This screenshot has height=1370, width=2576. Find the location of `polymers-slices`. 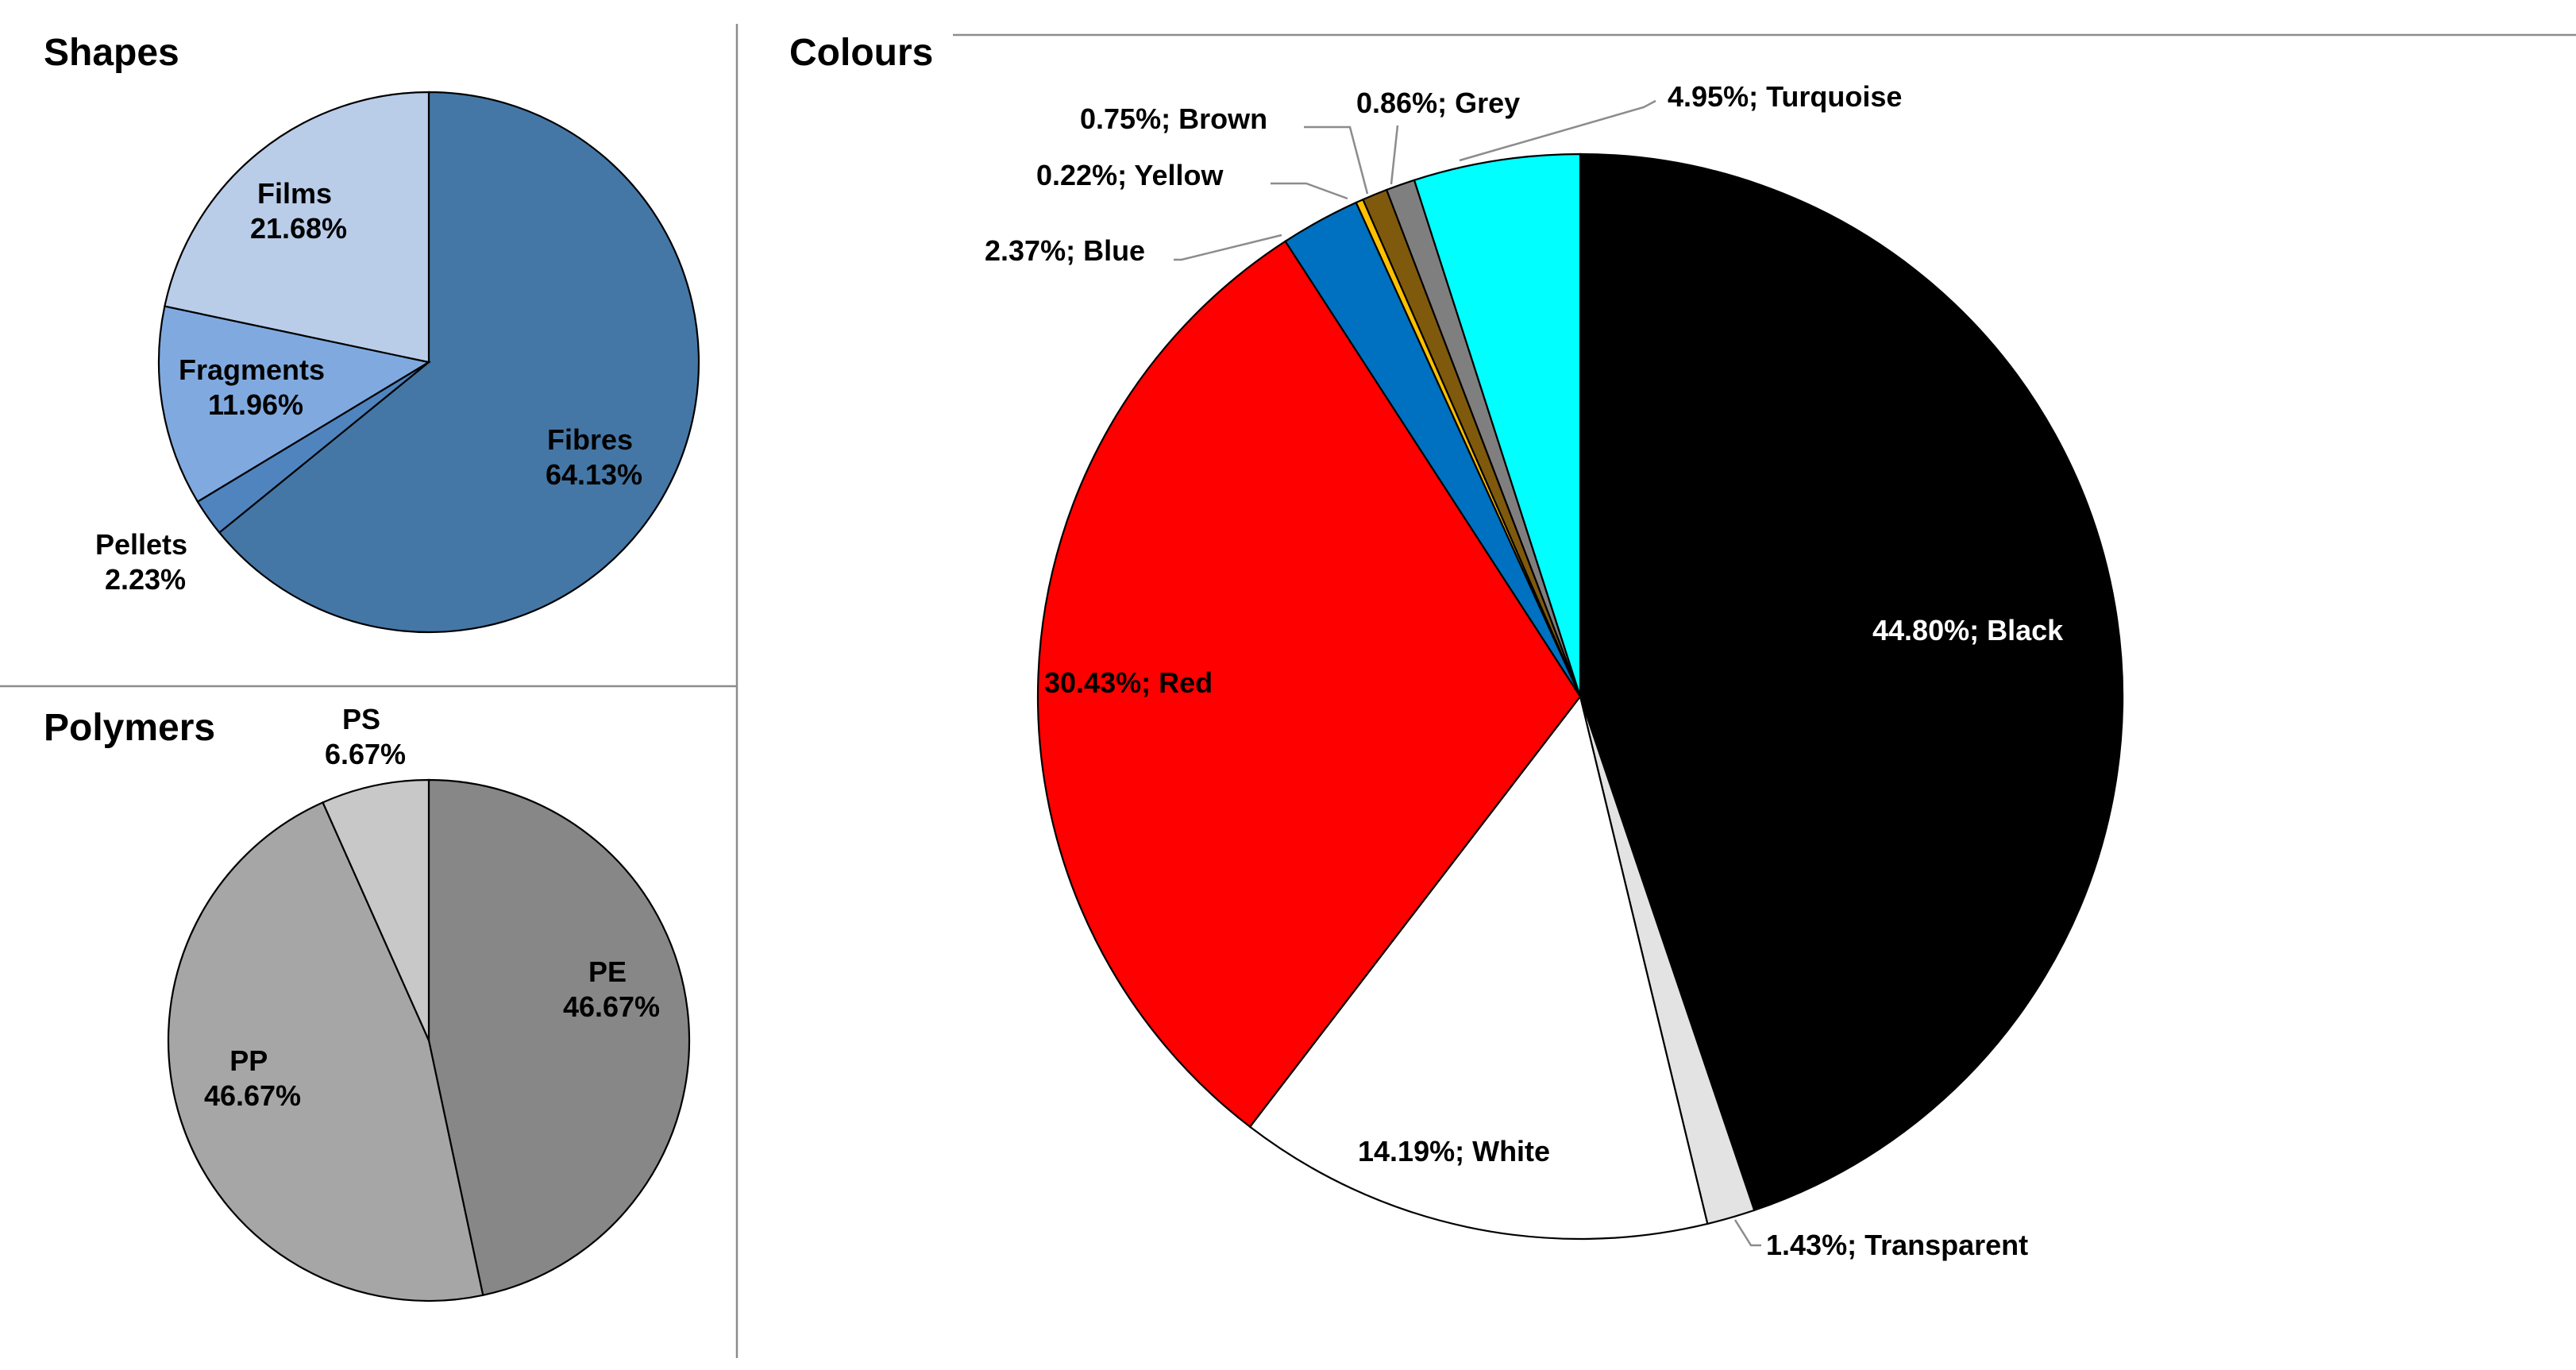

polymers-slices is located at coordinates (429, 1040).